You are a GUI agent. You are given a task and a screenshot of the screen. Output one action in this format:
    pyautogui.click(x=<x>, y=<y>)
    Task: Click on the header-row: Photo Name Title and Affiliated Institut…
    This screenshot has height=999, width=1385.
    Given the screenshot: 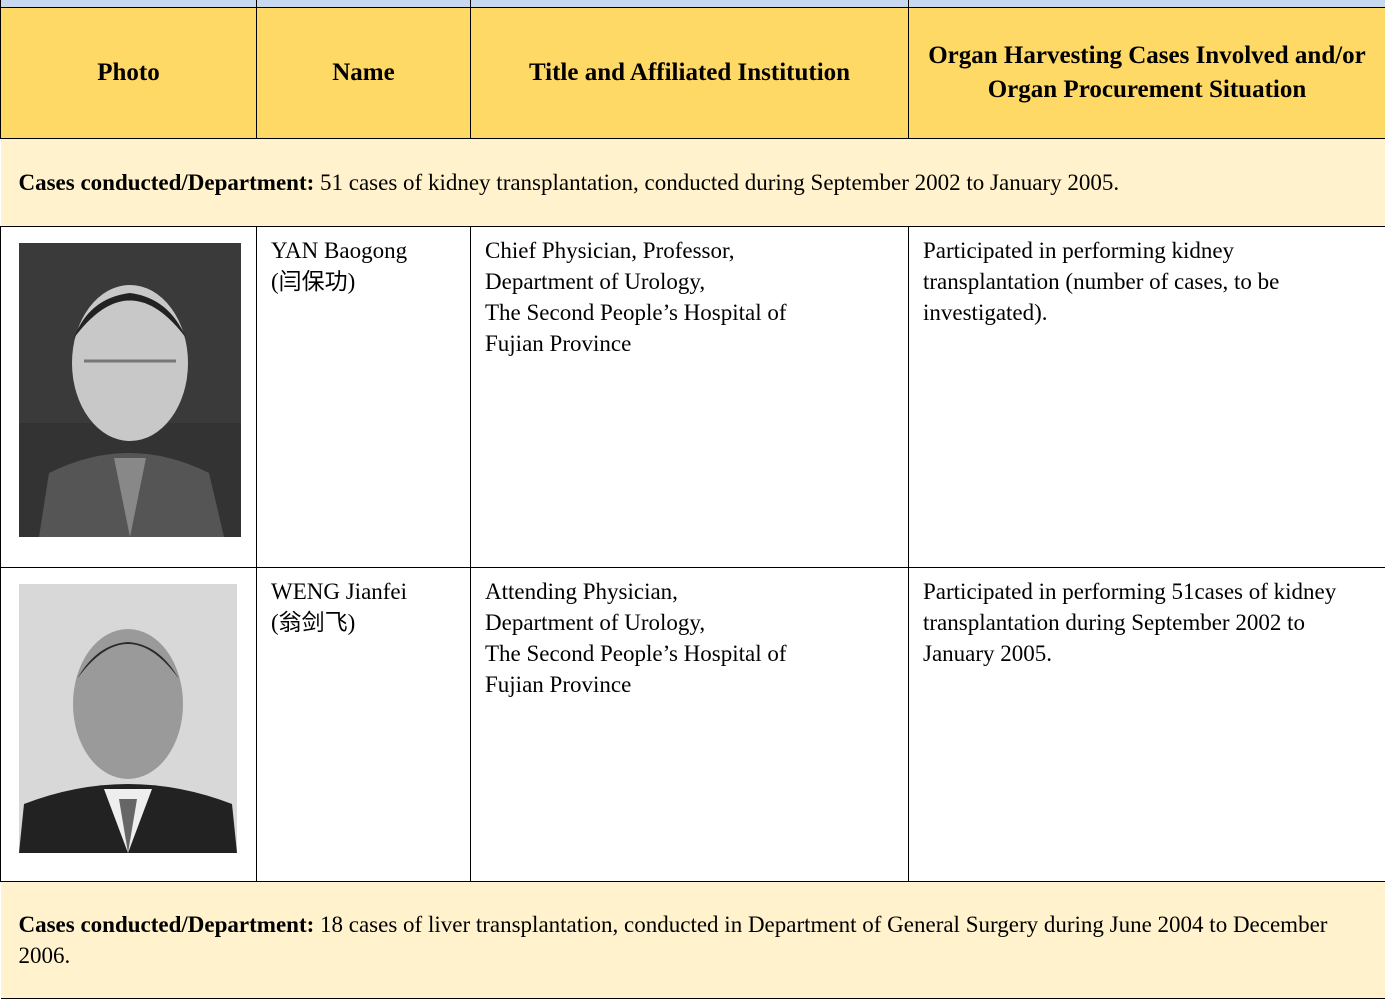 What is the action you would take?
    pyautogui.click(x=693, y=73)
    